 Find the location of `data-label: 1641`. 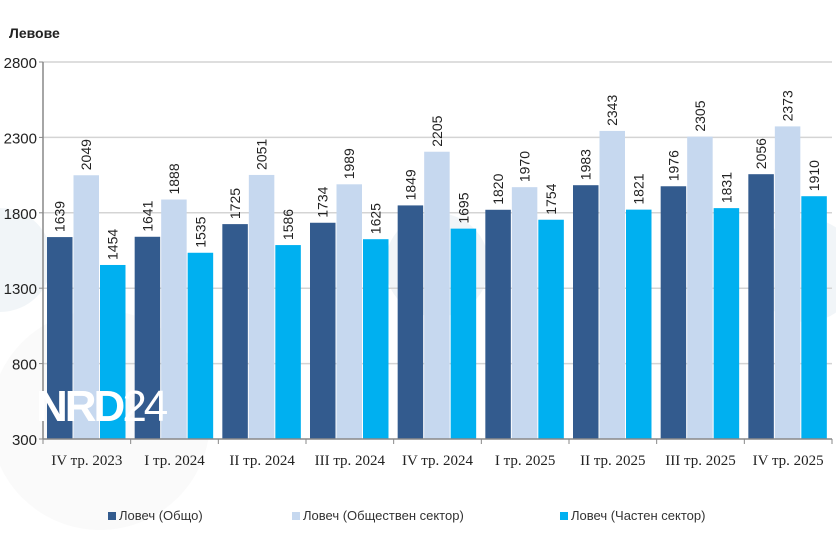

data-label: 1641 is located at coordinates (147, 215).